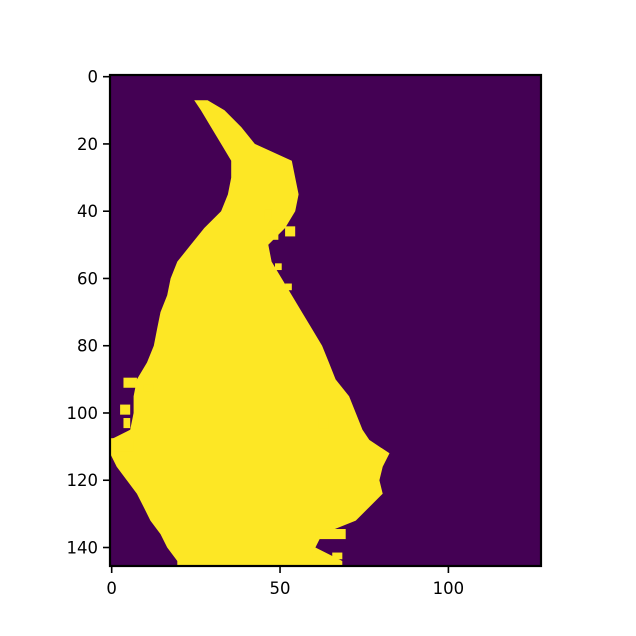 The width and height of the screenshot is (636, 636). I want to click on x-tick-label: 50, so click(280, 588).